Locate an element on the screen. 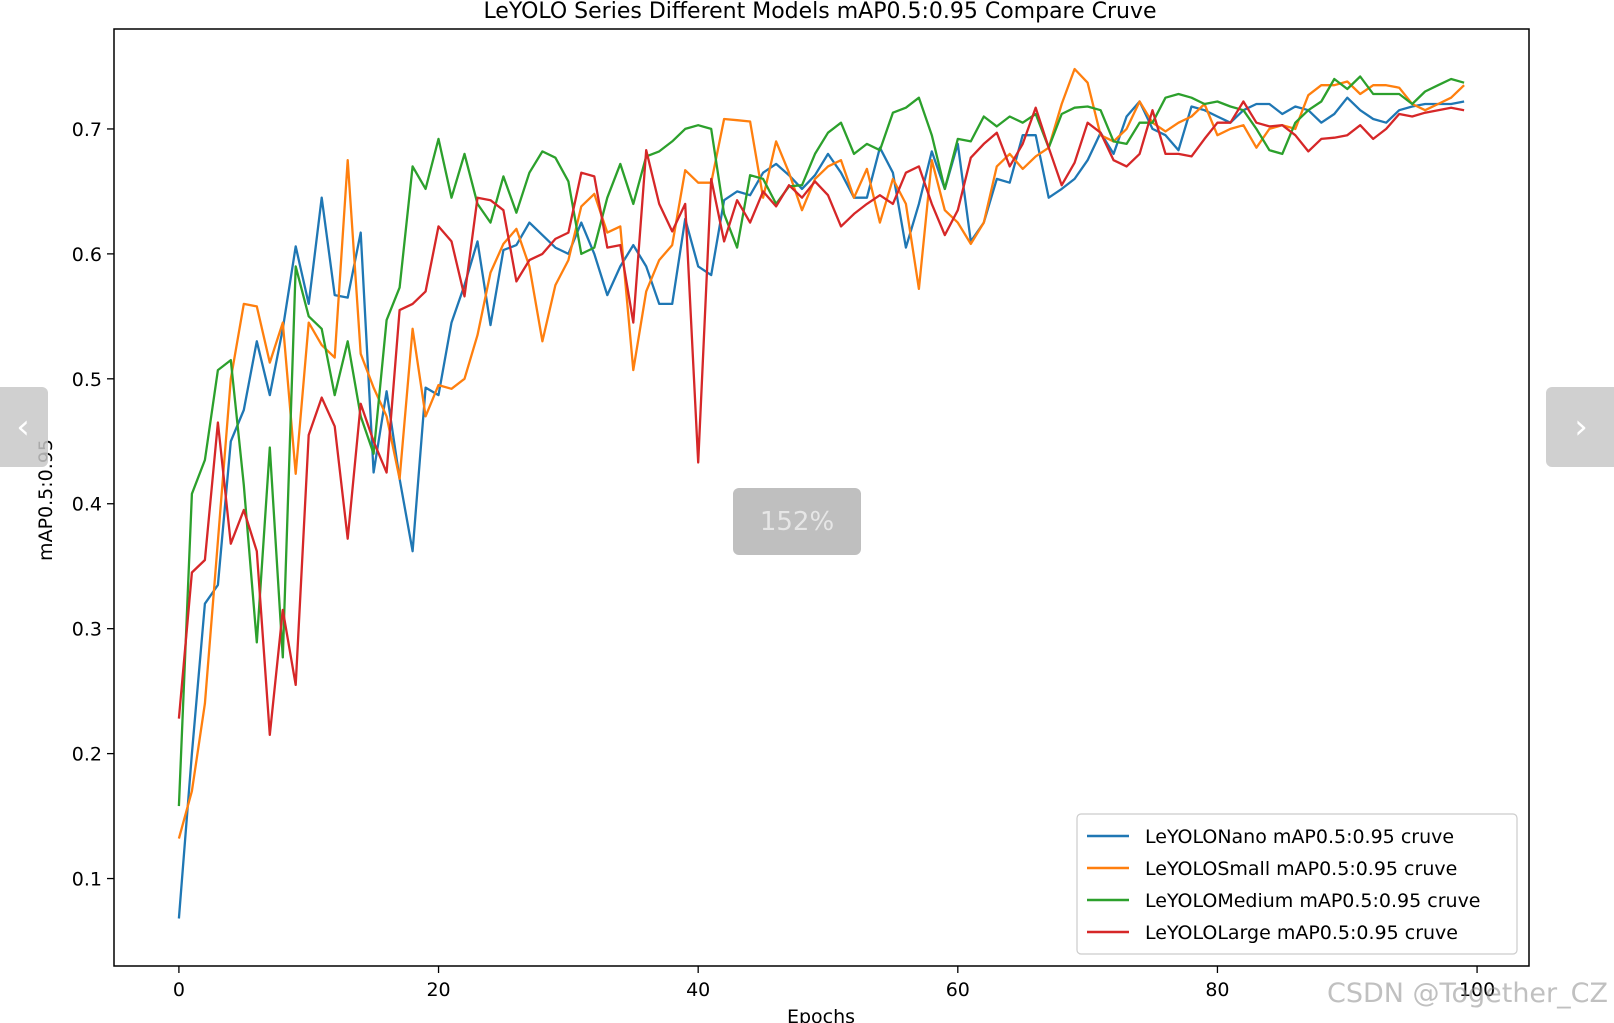 Image resolution: width=1614 pixels, height=1023 pixels. prev-image-button: ‹ is located at coordinates (24, 427).